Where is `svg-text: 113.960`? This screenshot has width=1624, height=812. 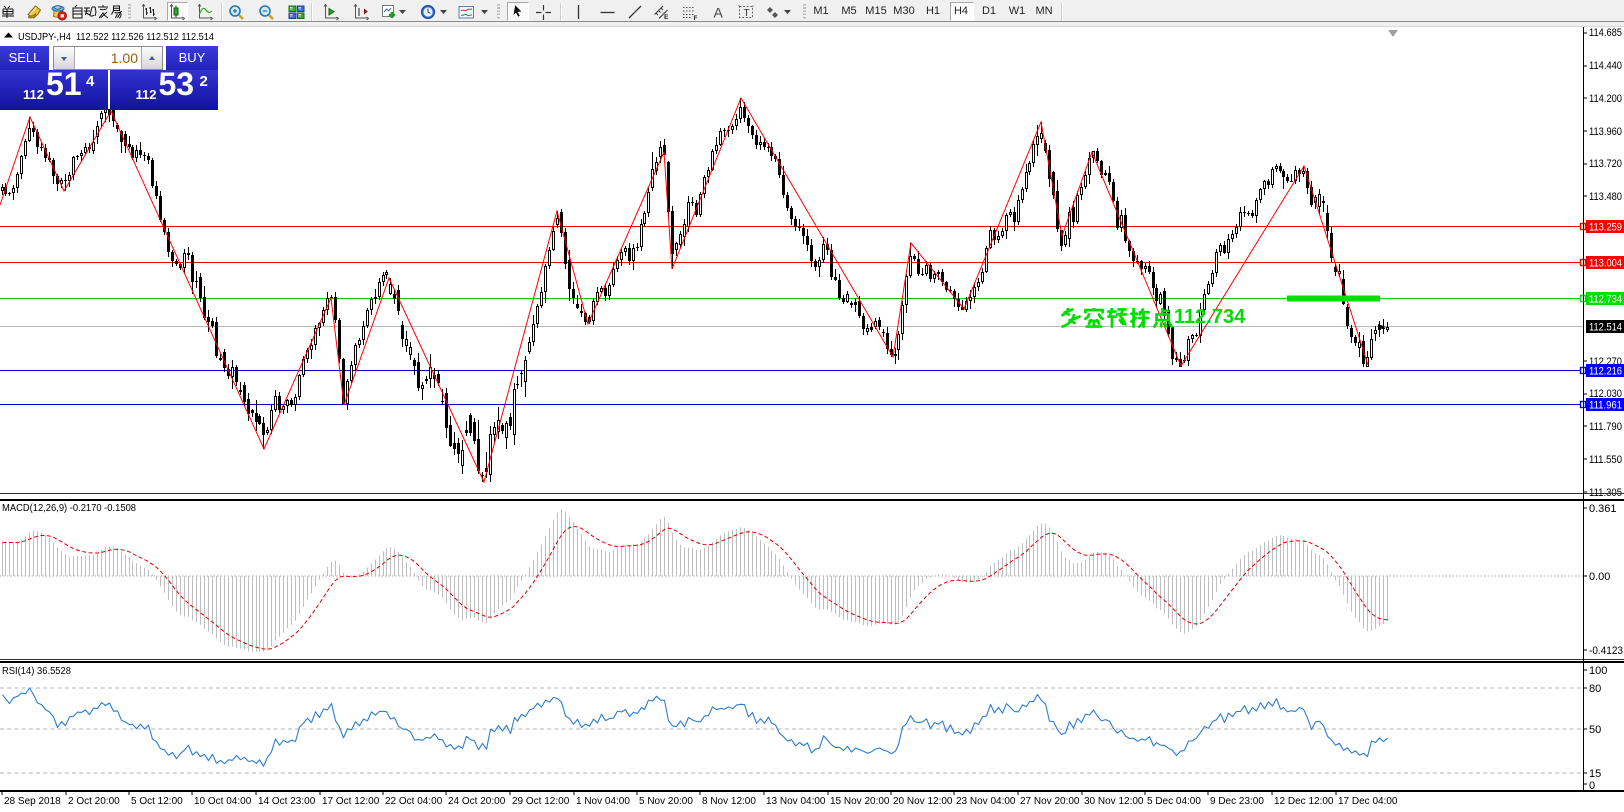 svg-text: 113.960 is located at coordinates (1605, 132).